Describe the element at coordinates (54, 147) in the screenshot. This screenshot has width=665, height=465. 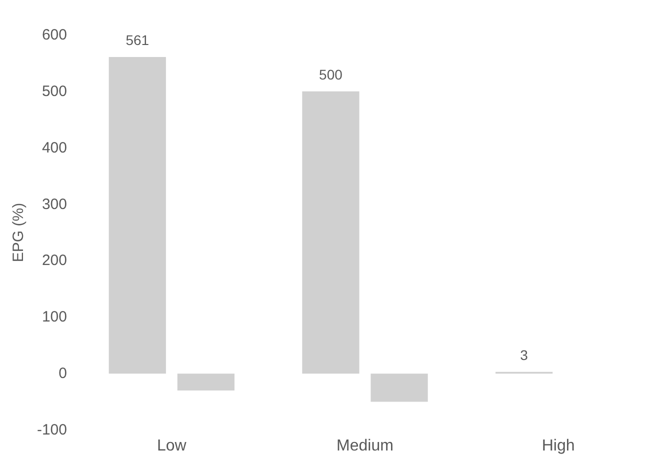
I see `y-tick-label: 400` at that location.